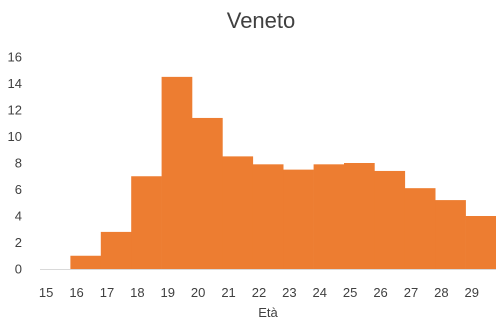 The height and width of the screenshot is (327, 496). What do you see at coordinates (15, 57) in the screenshot?
I see `y-tick-label: 16` at bounding box center [15, 57].